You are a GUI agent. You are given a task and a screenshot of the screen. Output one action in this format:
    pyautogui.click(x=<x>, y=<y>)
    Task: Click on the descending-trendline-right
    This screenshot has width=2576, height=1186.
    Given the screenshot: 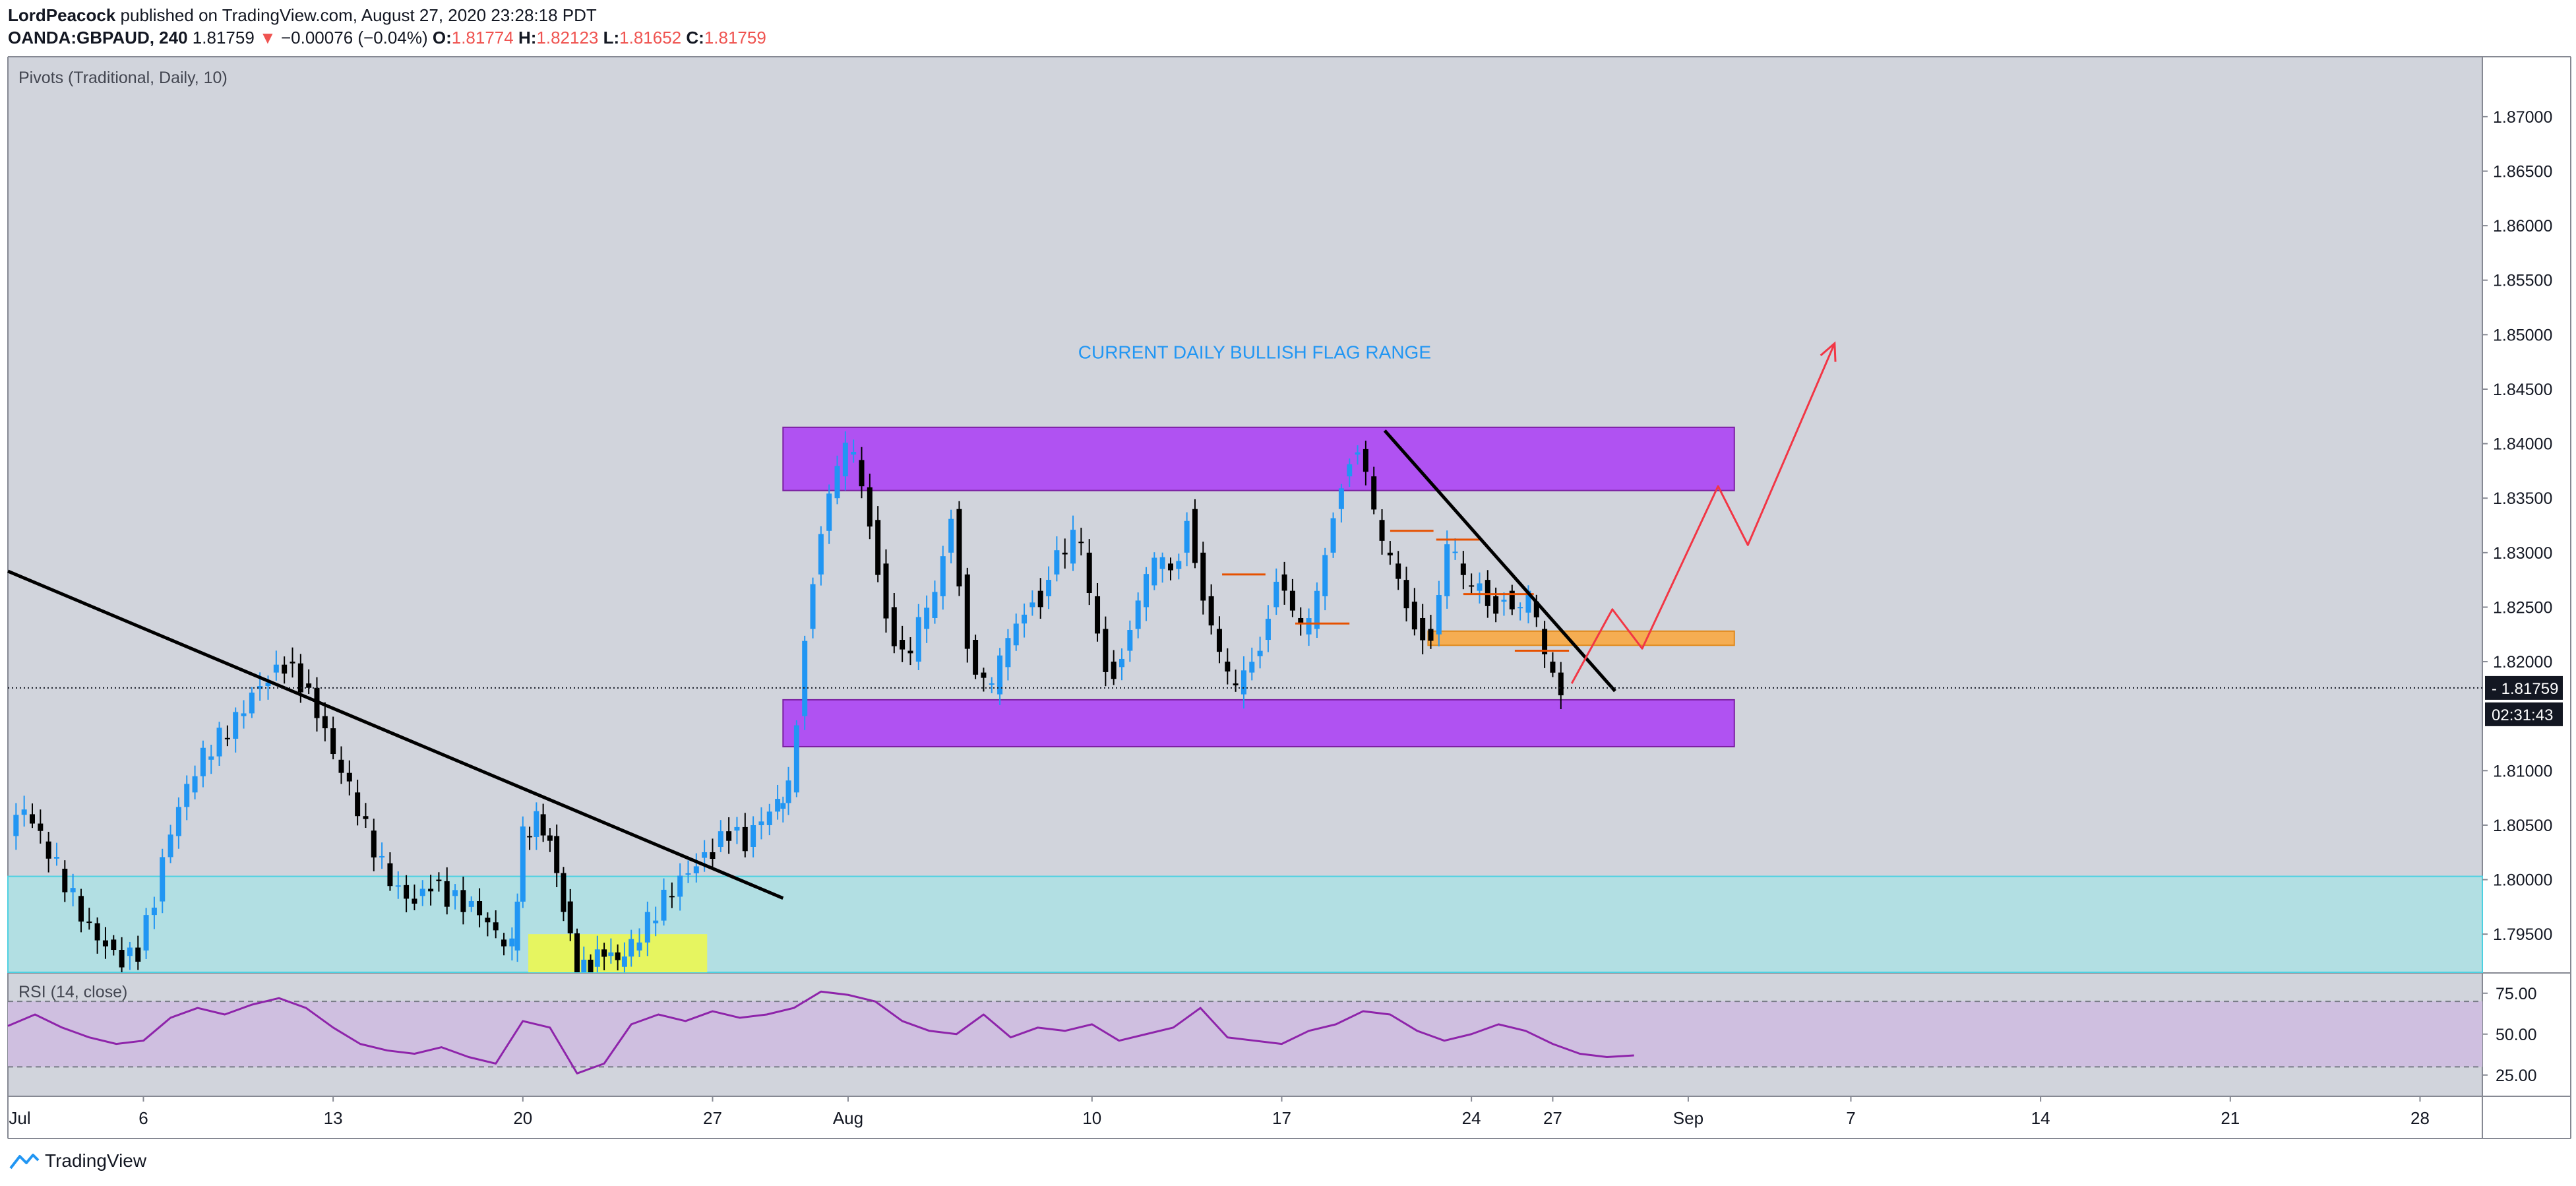 What is the action you would take?
    pyautogui.click(x=1499, y=561)
    